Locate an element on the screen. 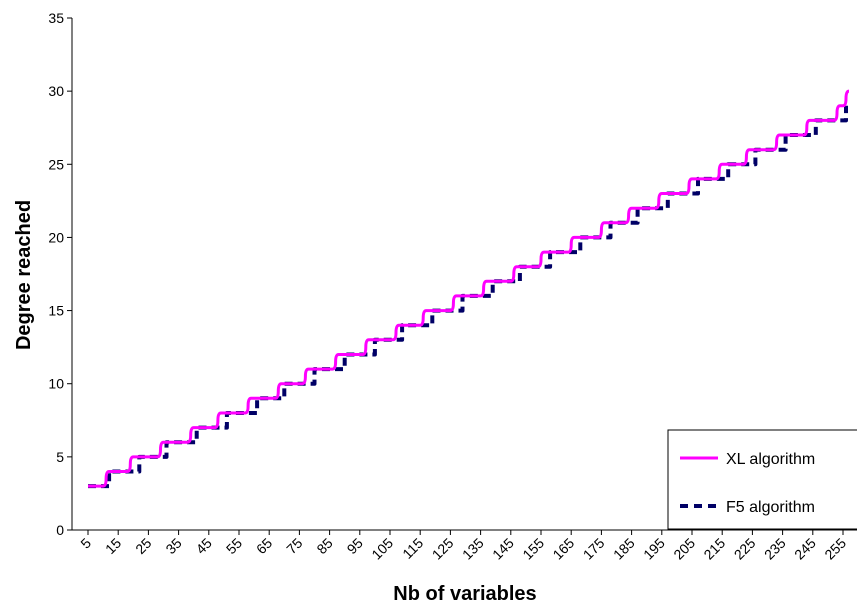 This screenshot has height=609, width=857. x-tick-label: 55 is located at coordinates (234, 546).